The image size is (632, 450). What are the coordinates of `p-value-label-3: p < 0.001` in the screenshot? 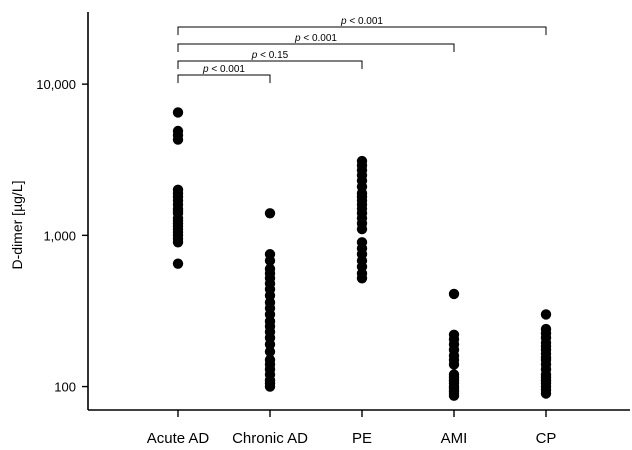 It's located at (361, 21).